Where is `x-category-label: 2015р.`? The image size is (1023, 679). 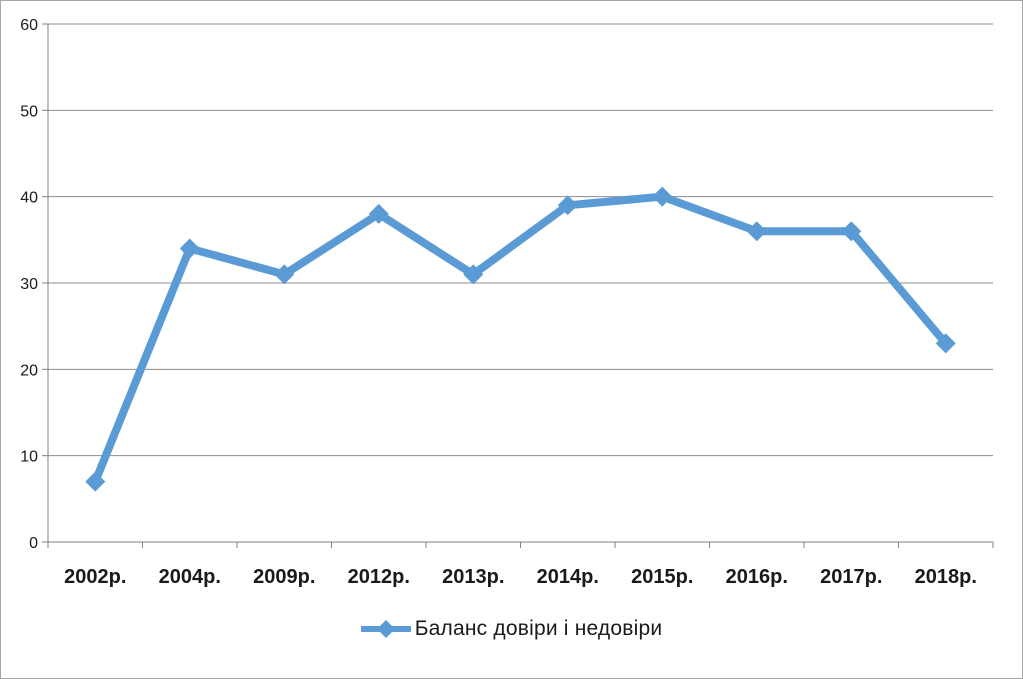 x-category-label: 2015р. is located at coordinates (662, 577).